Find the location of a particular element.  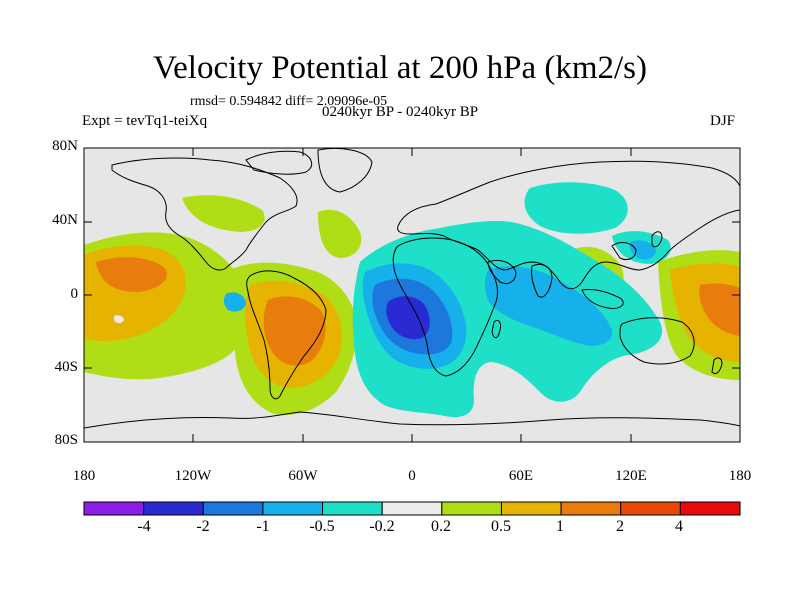

lat-label-40n: 40N is located at coordinates (65, 220).